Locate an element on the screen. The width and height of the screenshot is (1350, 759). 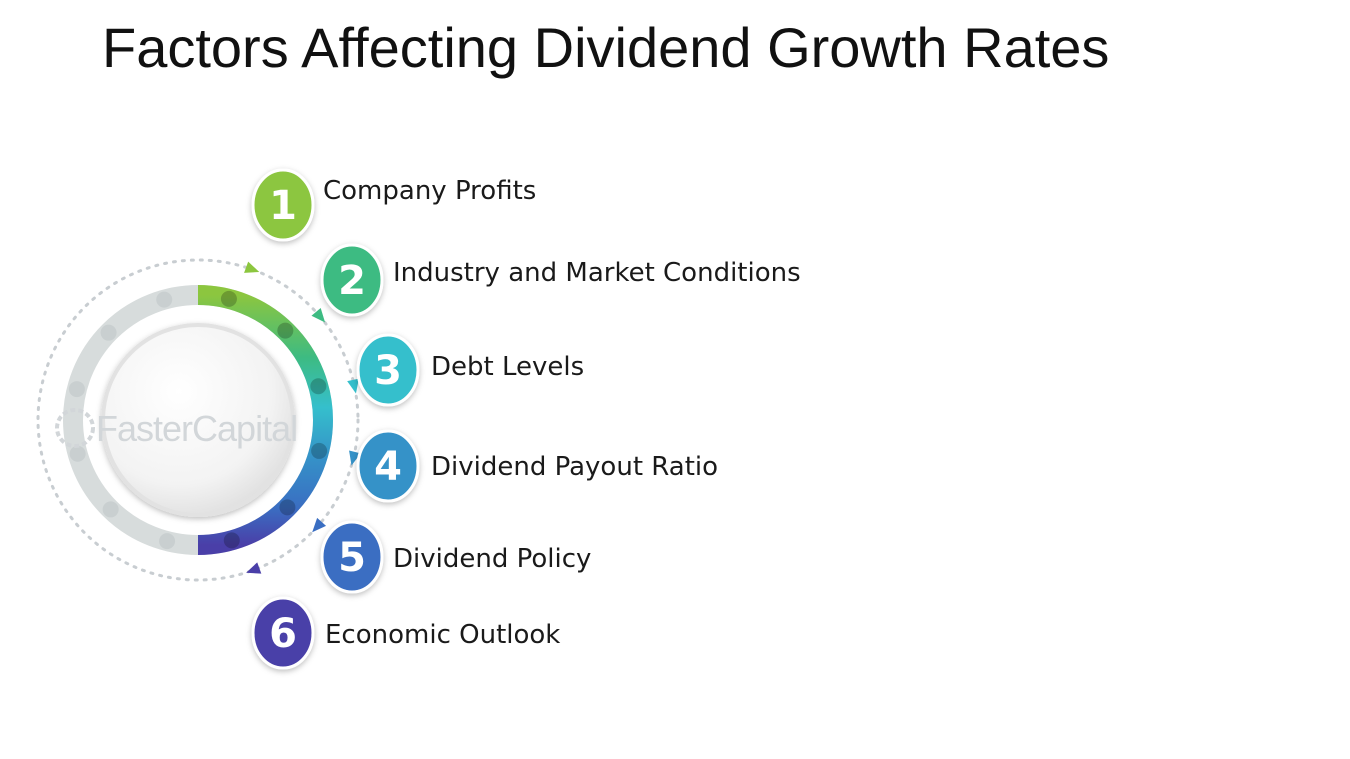
factor-item: 5 Dividend Policy is located at coordinates (455, 557).